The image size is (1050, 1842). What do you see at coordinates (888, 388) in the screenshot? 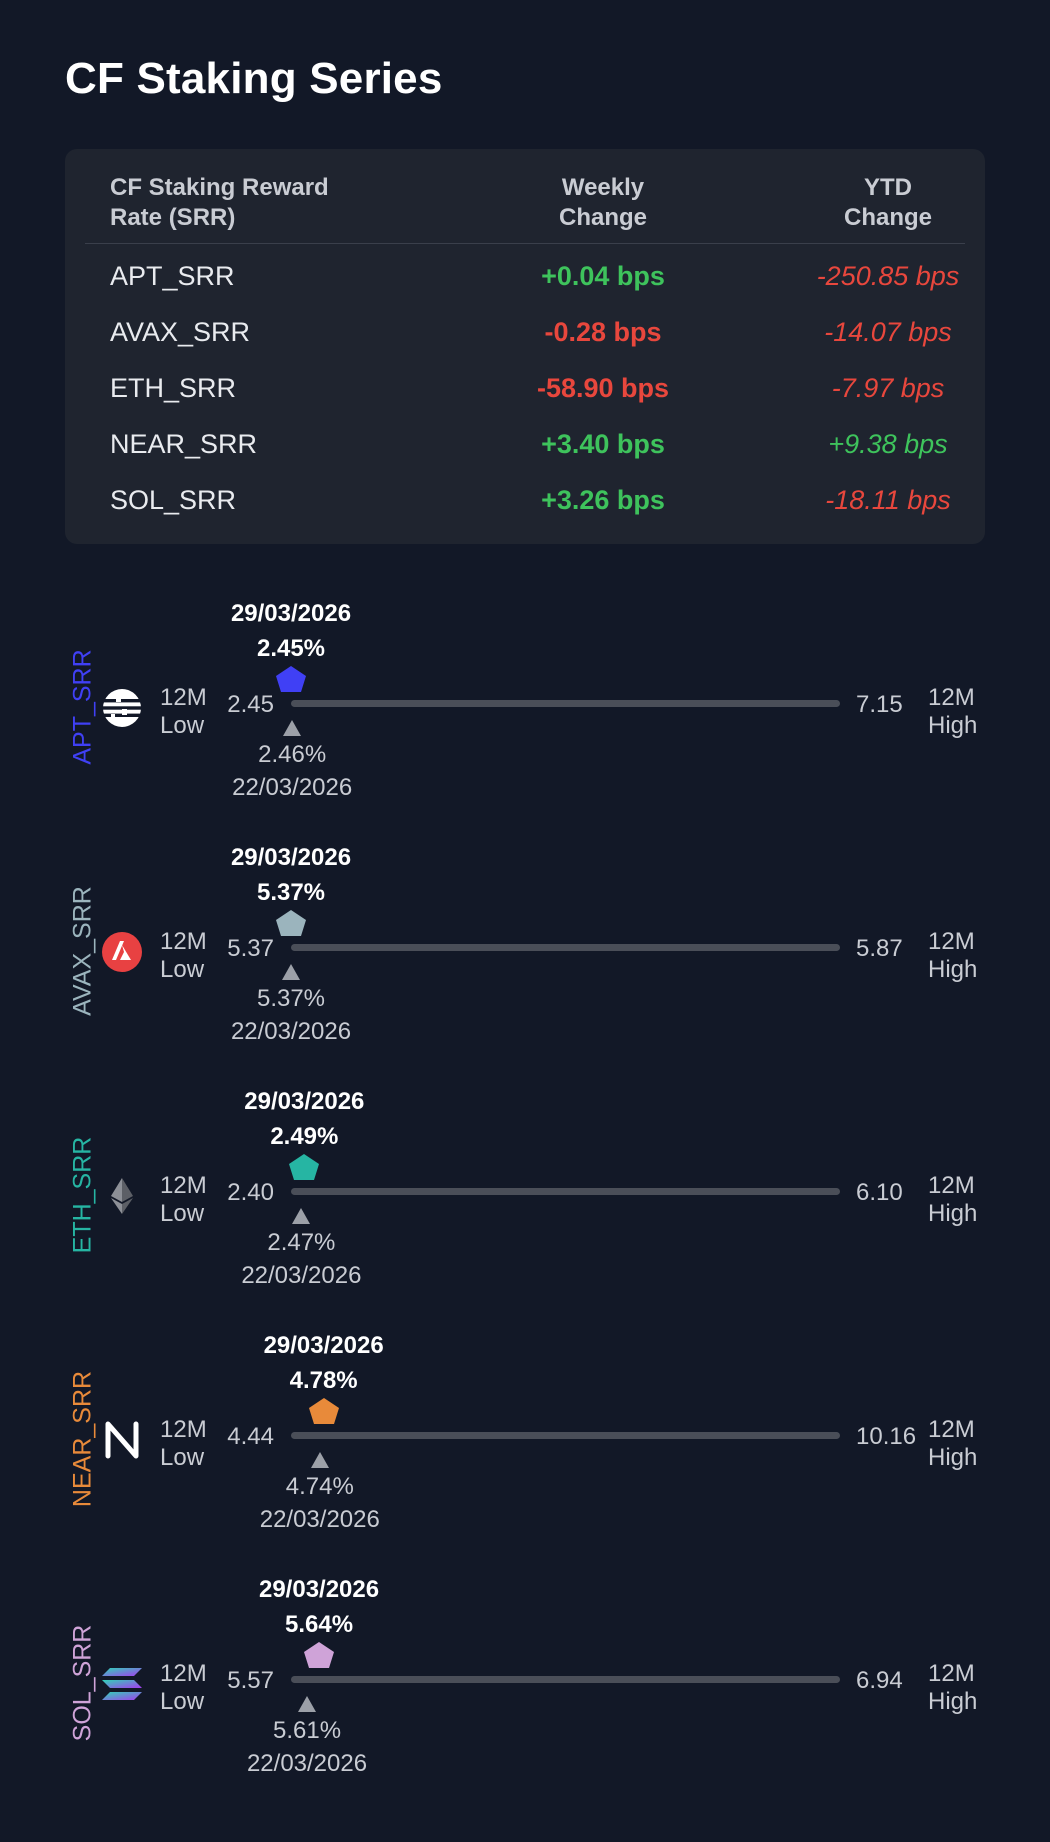
I see `ytd-change: -7.97 bps` at bounding box center [888, 388].